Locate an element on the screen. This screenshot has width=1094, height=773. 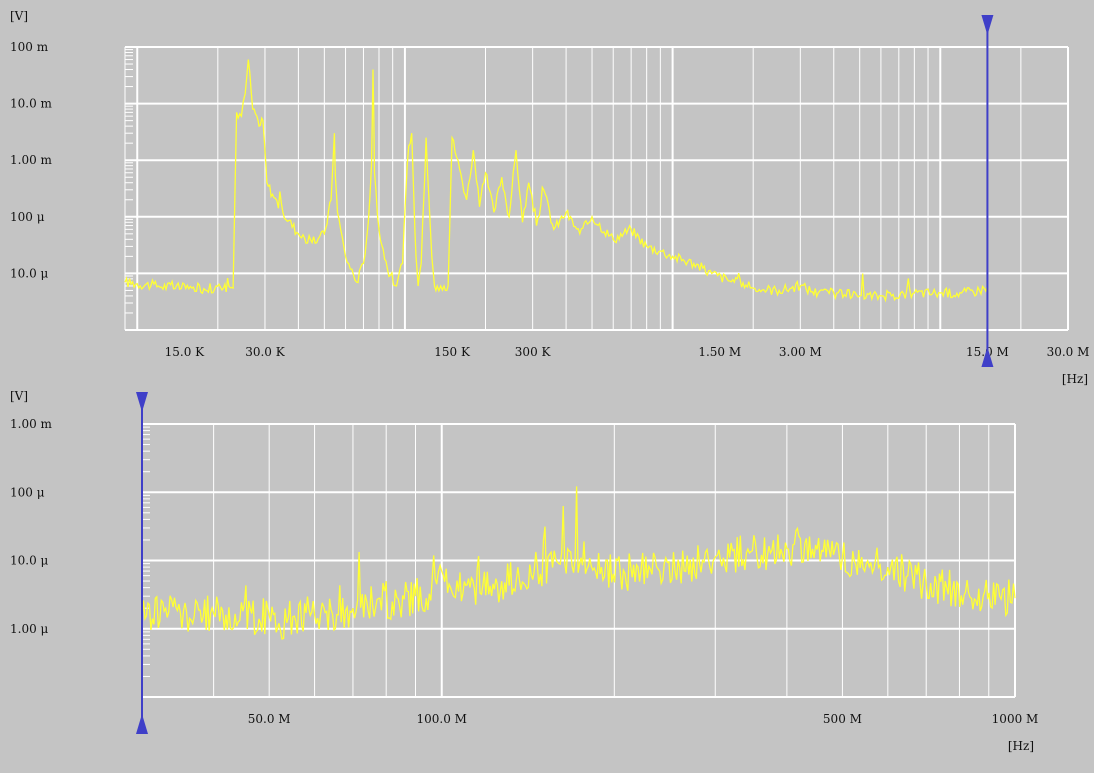
x-tick-label: 1.50 M is located at coordinates (719, 352).